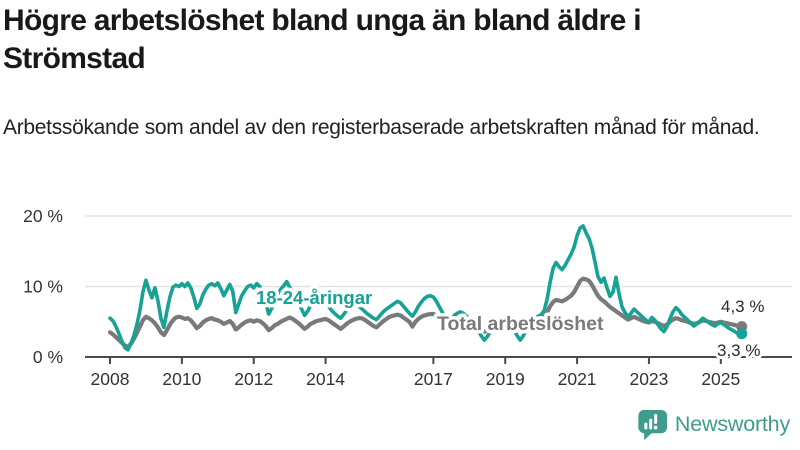 The height and width of the screenshot is (450, 800). Describe the element at coordinates (425, 313) in the screenshot. I see `series-line-total` at that location.